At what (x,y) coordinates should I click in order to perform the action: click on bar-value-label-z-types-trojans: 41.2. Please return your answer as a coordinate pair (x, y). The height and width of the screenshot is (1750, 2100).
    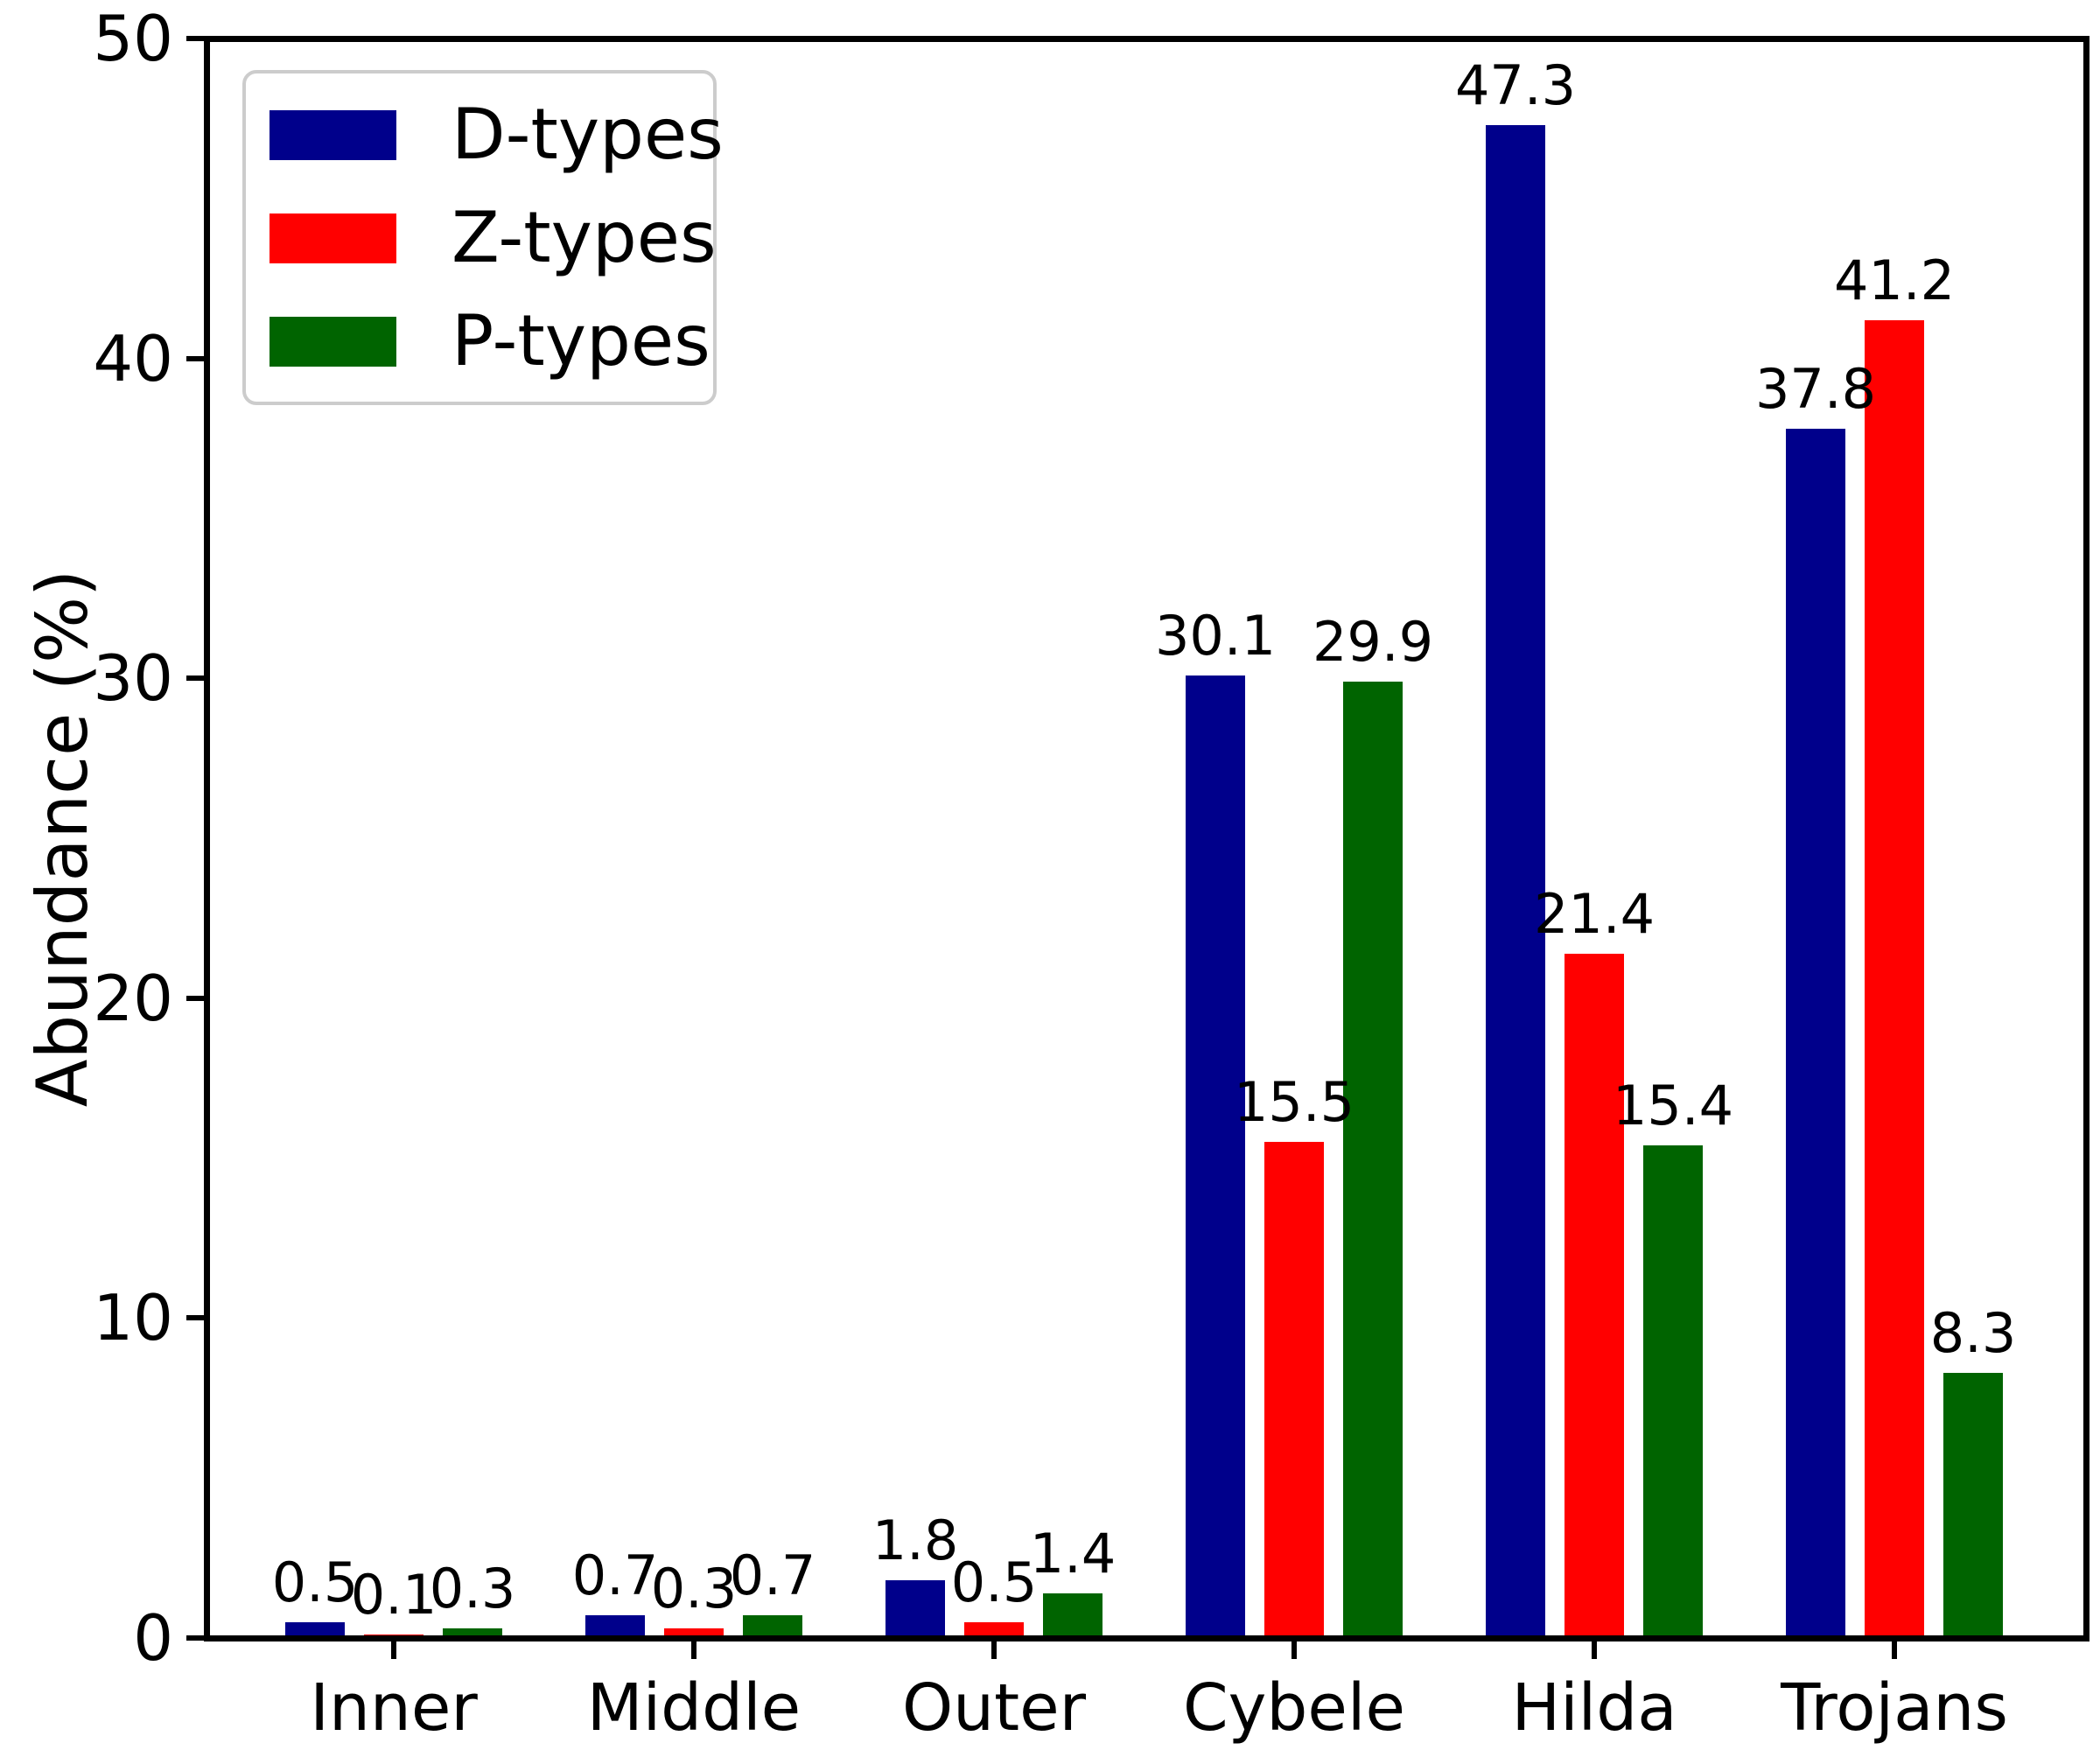
    Looking at the image, I should click on (1894, 280).